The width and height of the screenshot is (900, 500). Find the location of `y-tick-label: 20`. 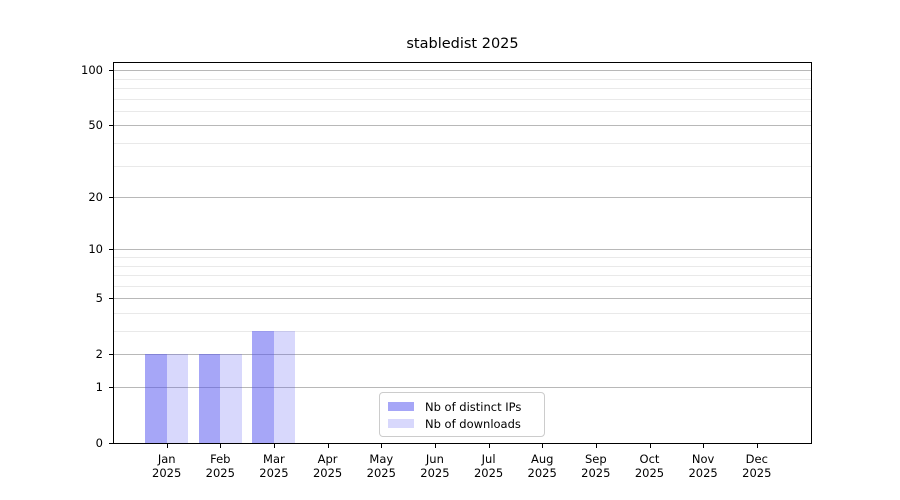

y-tick-label: 20 is located at coordinates (95, 196).